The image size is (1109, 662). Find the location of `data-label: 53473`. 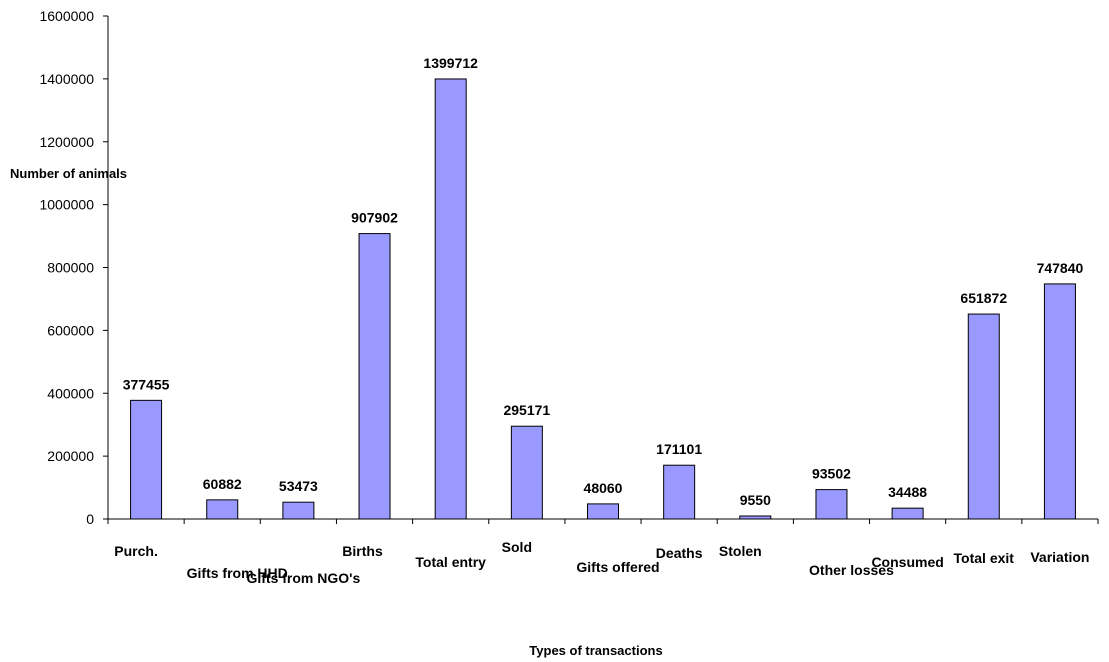

data-label: 53473 is located at coordinates (298, 486).